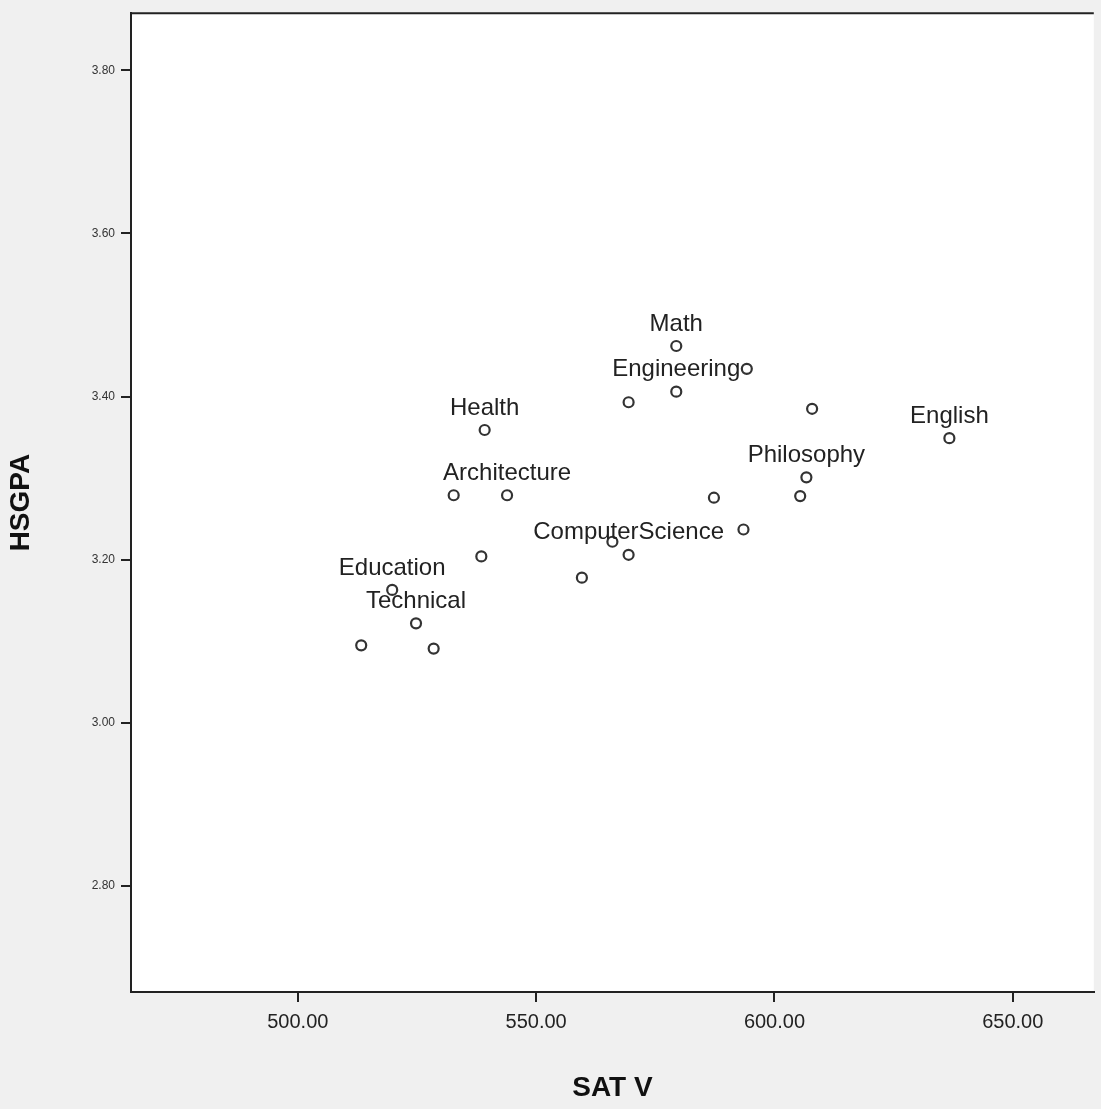 Image resolution: width=1101 pixels, height=1109 pixels. What do you see at coordinates (103, 395) in the screenshot?
I see `y-tick-label: 3.40` at bounding box center [103, 395].